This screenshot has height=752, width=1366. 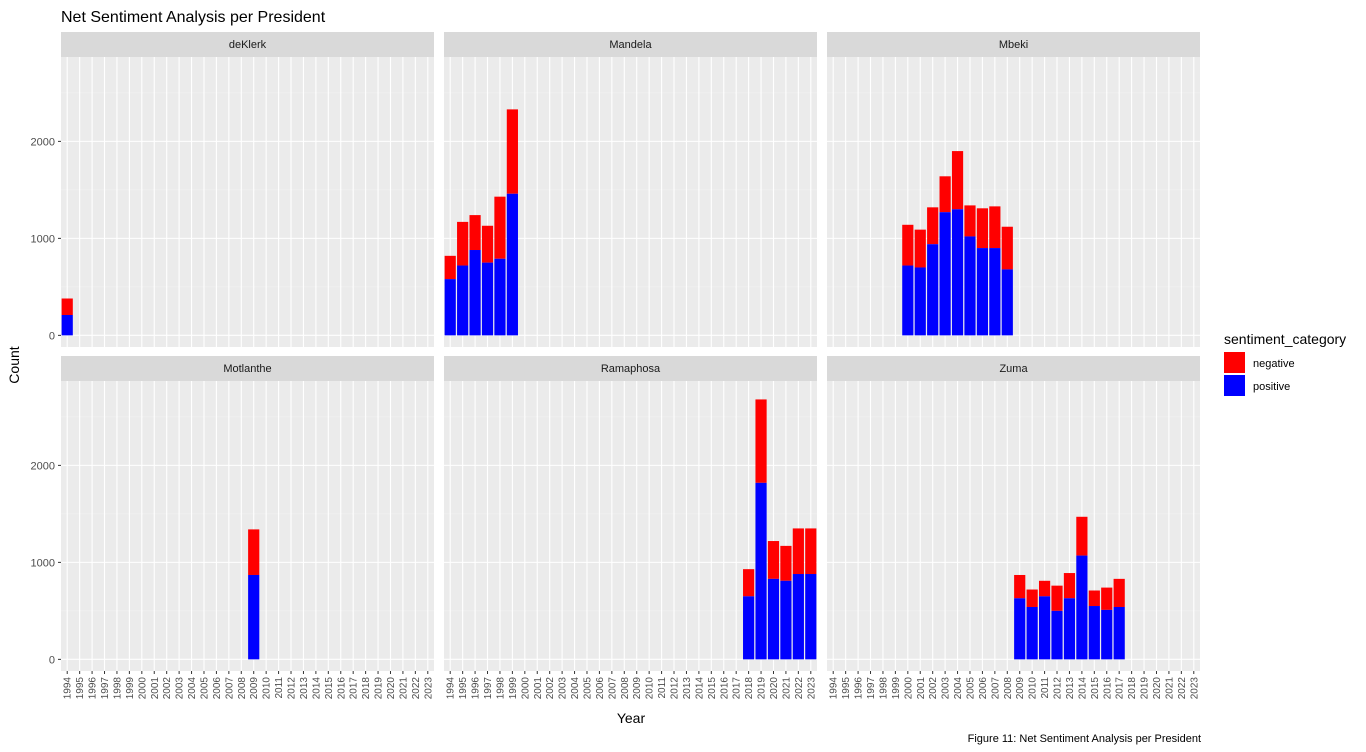 What do you see at coordinates (193, 17) in the screenshot?
I see `chart-title: Net Sentiment Analysis per President` at bounding box center [193, 17].